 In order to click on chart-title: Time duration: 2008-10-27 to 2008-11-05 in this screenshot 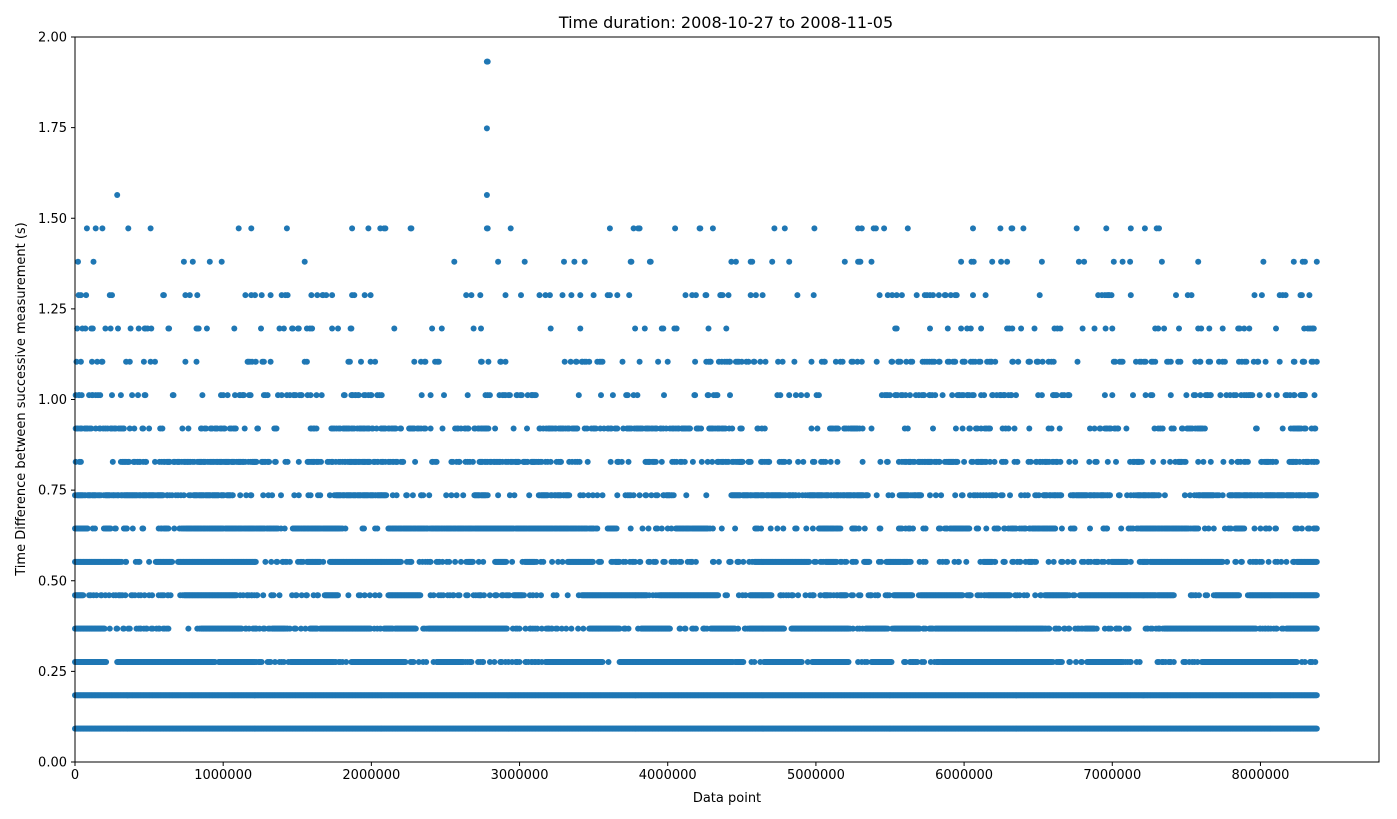, I will do `click(725, 22)`.